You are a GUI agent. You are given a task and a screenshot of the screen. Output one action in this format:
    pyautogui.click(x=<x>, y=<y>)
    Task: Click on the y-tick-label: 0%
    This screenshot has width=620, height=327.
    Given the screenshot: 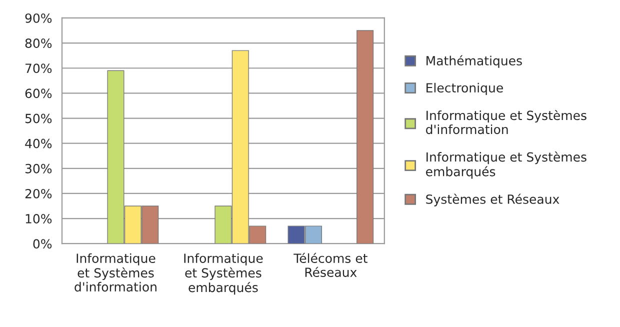 What is the action you would take?
    pyautogui.click(x=42, y=244)
    